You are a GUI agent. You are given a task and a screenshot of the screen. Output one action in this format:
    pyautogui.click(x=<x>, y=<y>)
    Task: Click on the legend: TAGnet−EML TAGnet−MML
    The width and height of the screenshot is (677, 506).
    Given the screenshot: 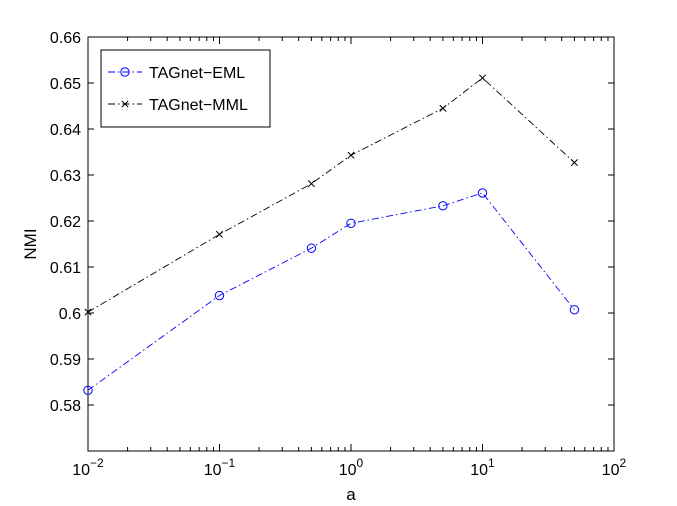 What is the action you would take?
    pyautogui.click(x=185, y=88)
    